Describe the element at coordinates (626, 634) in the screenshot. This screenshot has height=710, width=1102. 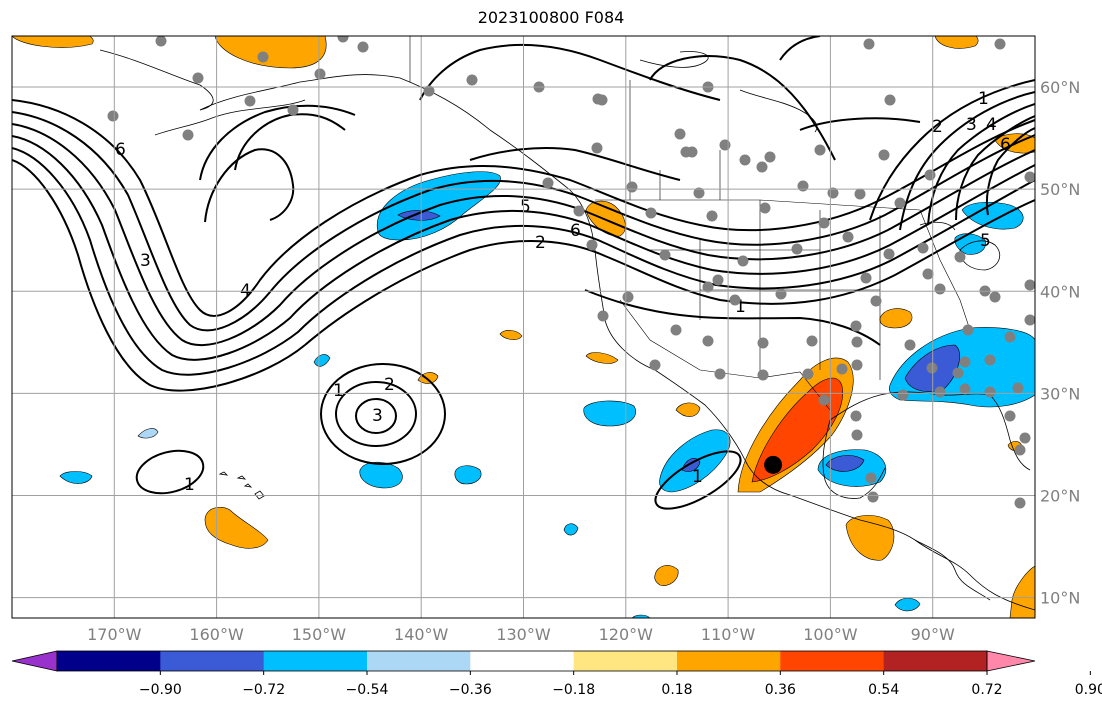
I see `longitude-tick-label: 120°W` at that location.